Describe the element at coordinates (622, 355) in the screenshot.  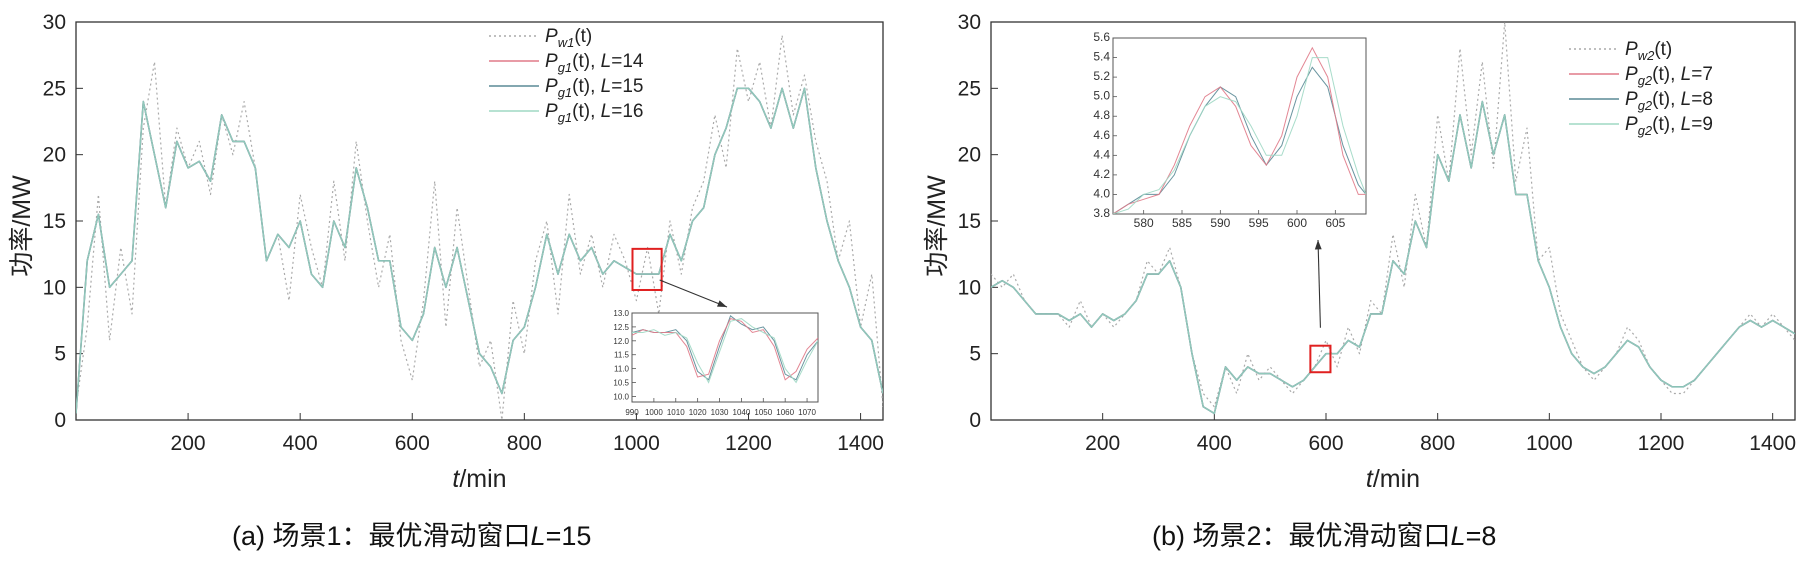
I see `inset-y-tick-label: 11.5` at that location.